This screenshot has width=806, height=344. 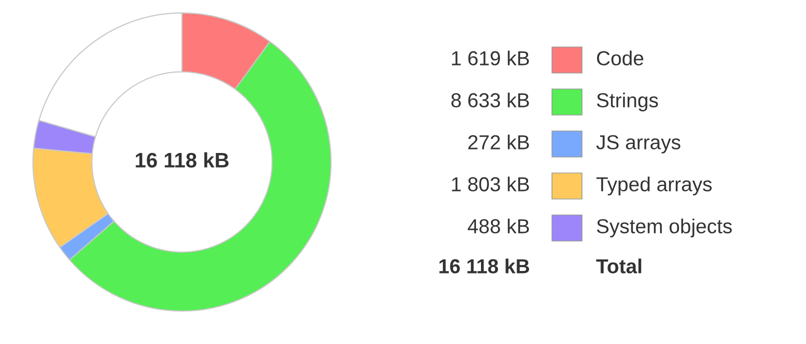 I want to click on legend-label: System objects, so click(x=664, y=228).